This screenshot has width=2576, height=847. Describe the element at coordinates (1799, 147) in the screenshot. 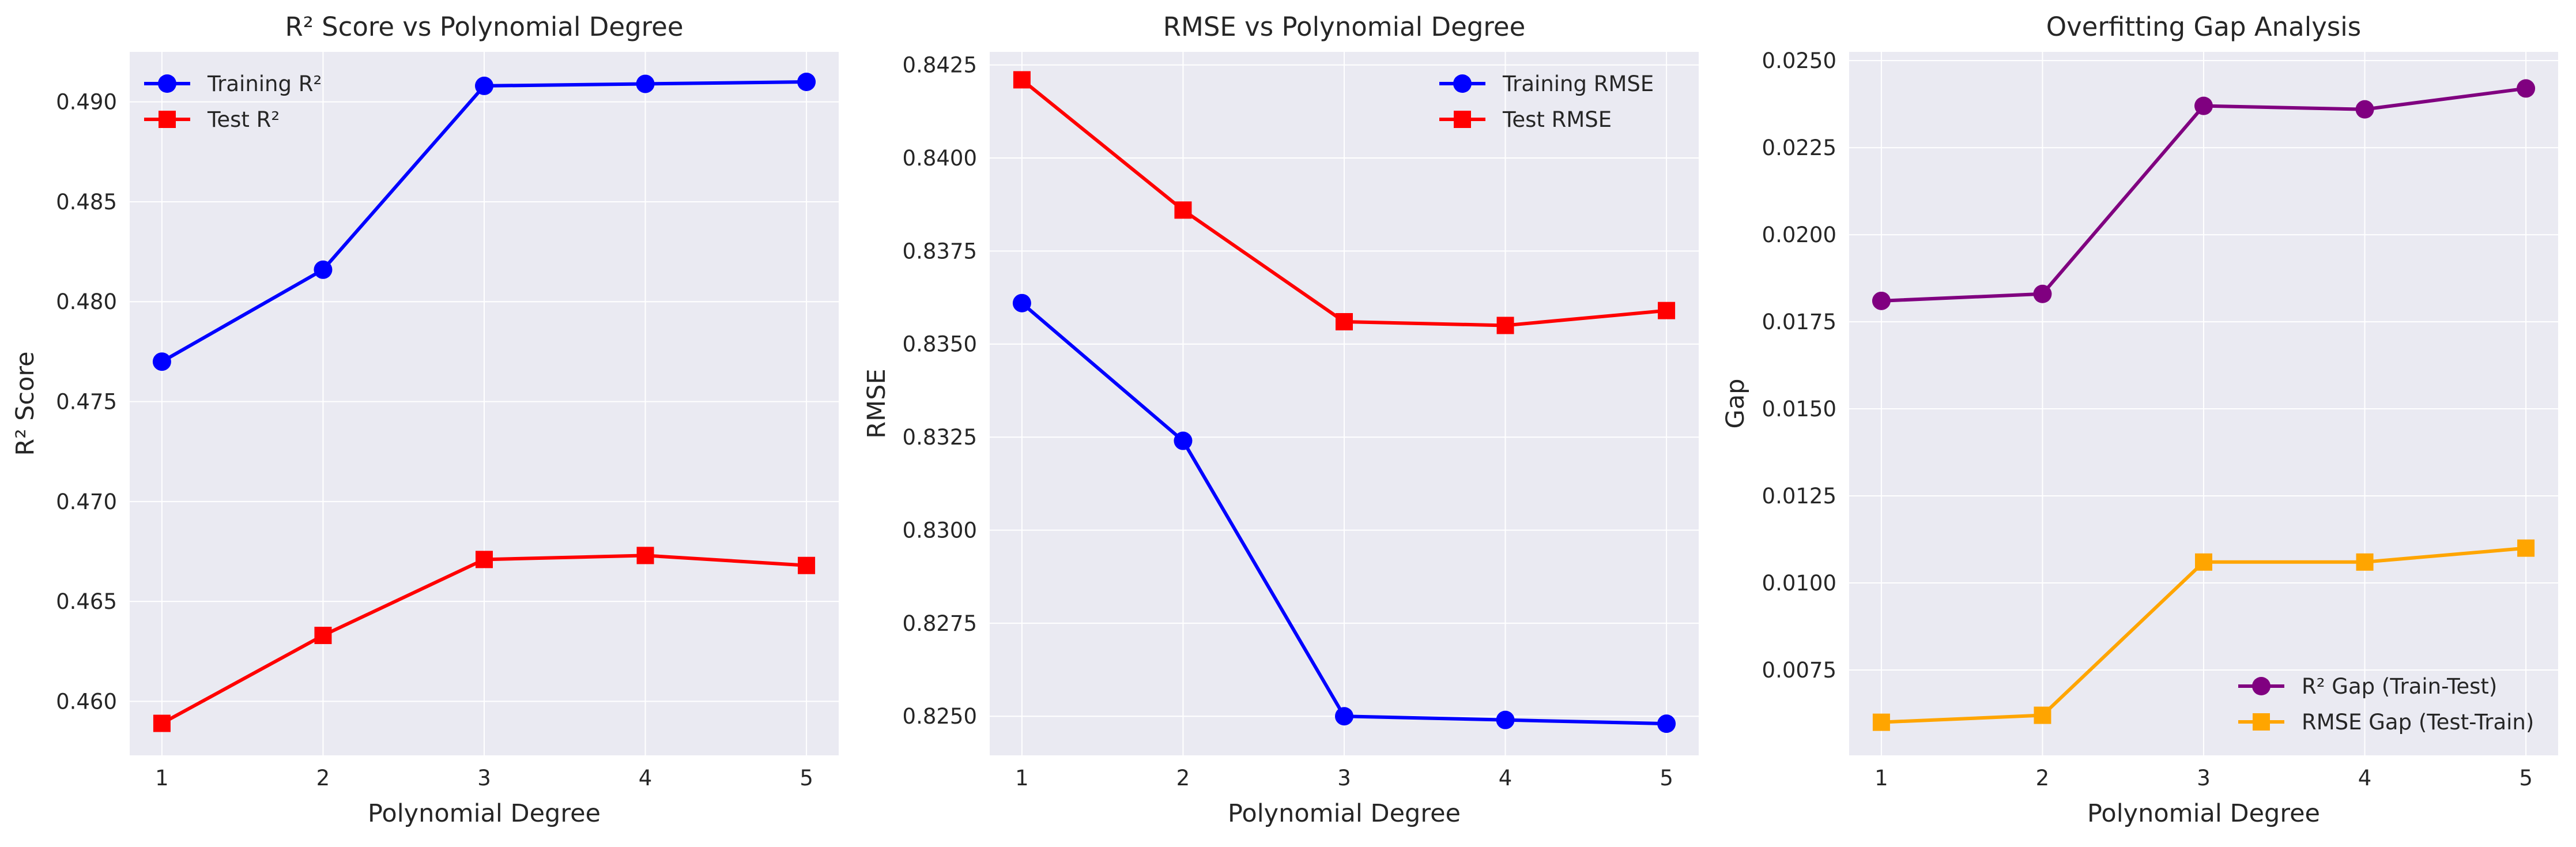

I see `y-tick-label: 0.0225` at that location.